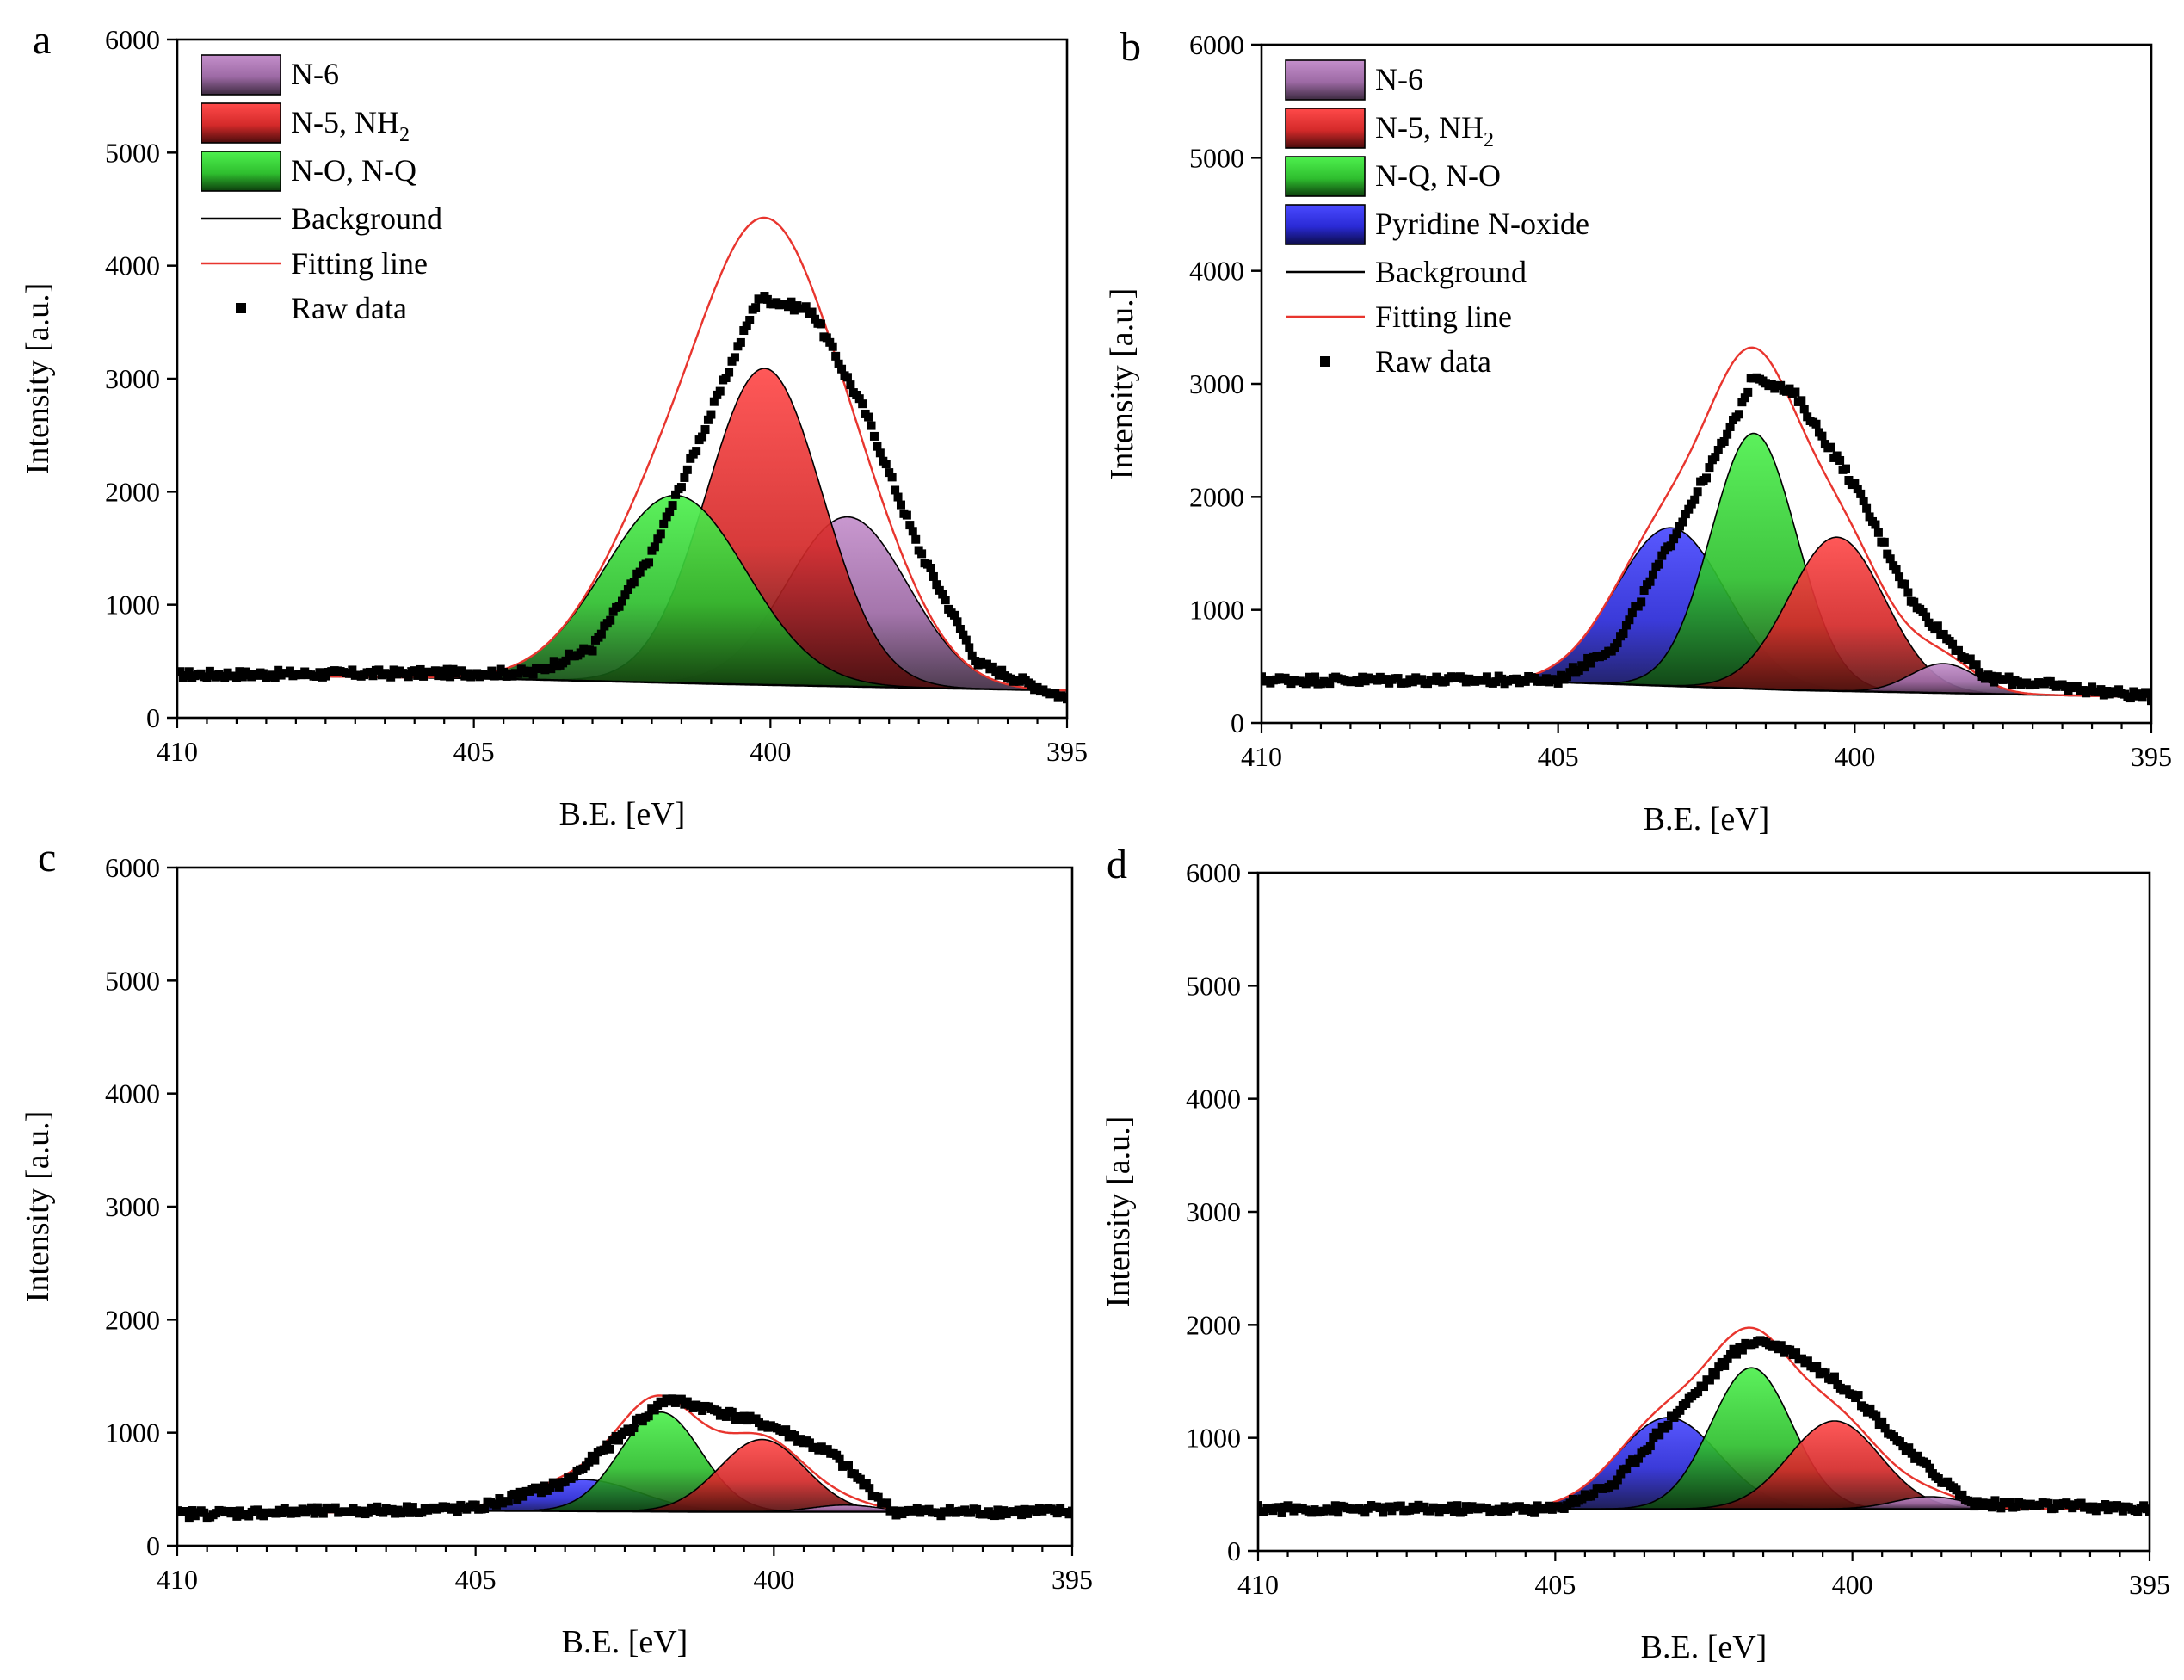  Describe the element at coordinates (1214, 1211) in the screenshot. I see `y-tick-label: 3000` at that location.